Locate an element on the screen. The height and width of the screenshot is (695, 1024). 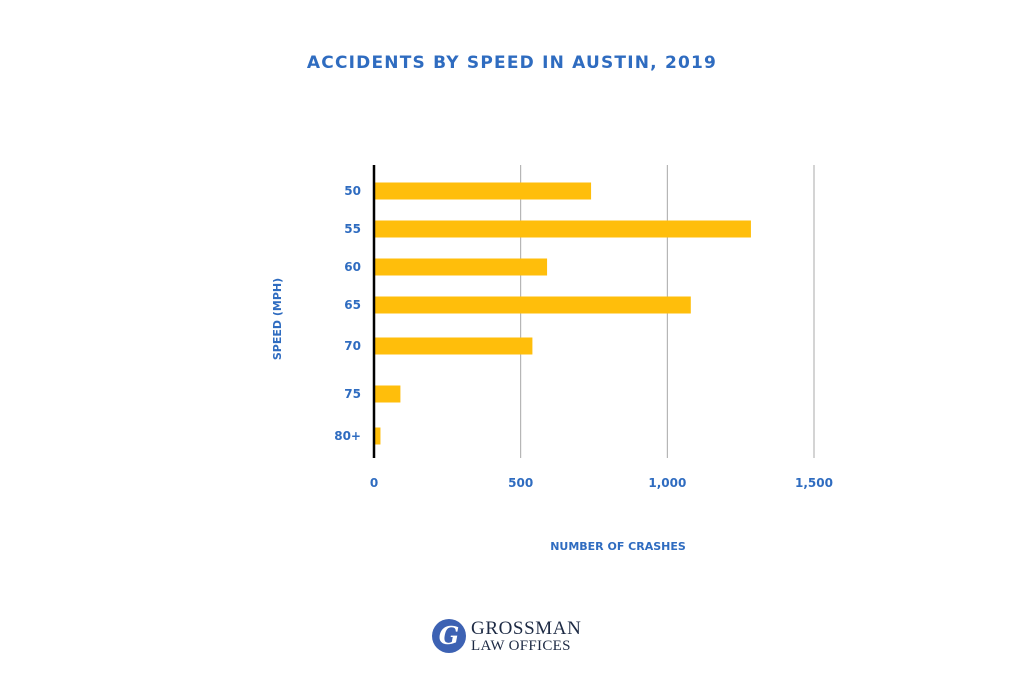
logo-line-2: LAW OFFICES is located at coordinates (521, 645).